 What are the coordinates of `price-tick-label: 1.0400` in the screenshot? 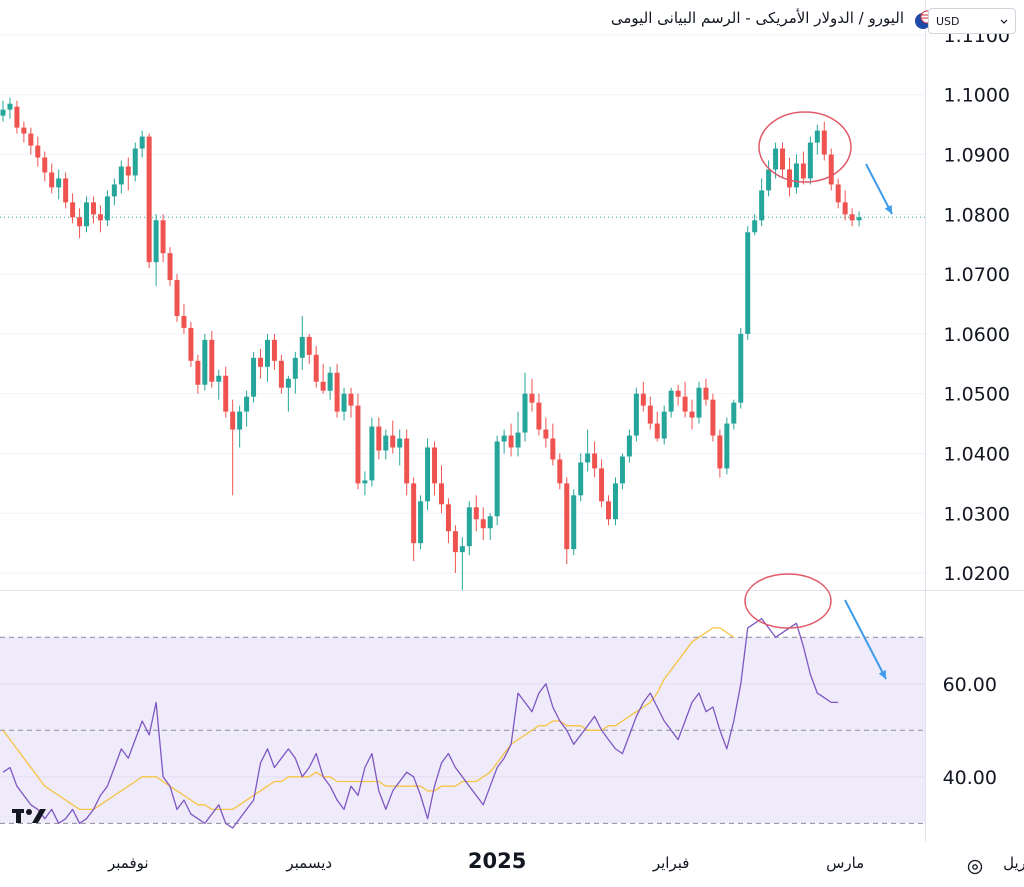 It's located at (977, 454).